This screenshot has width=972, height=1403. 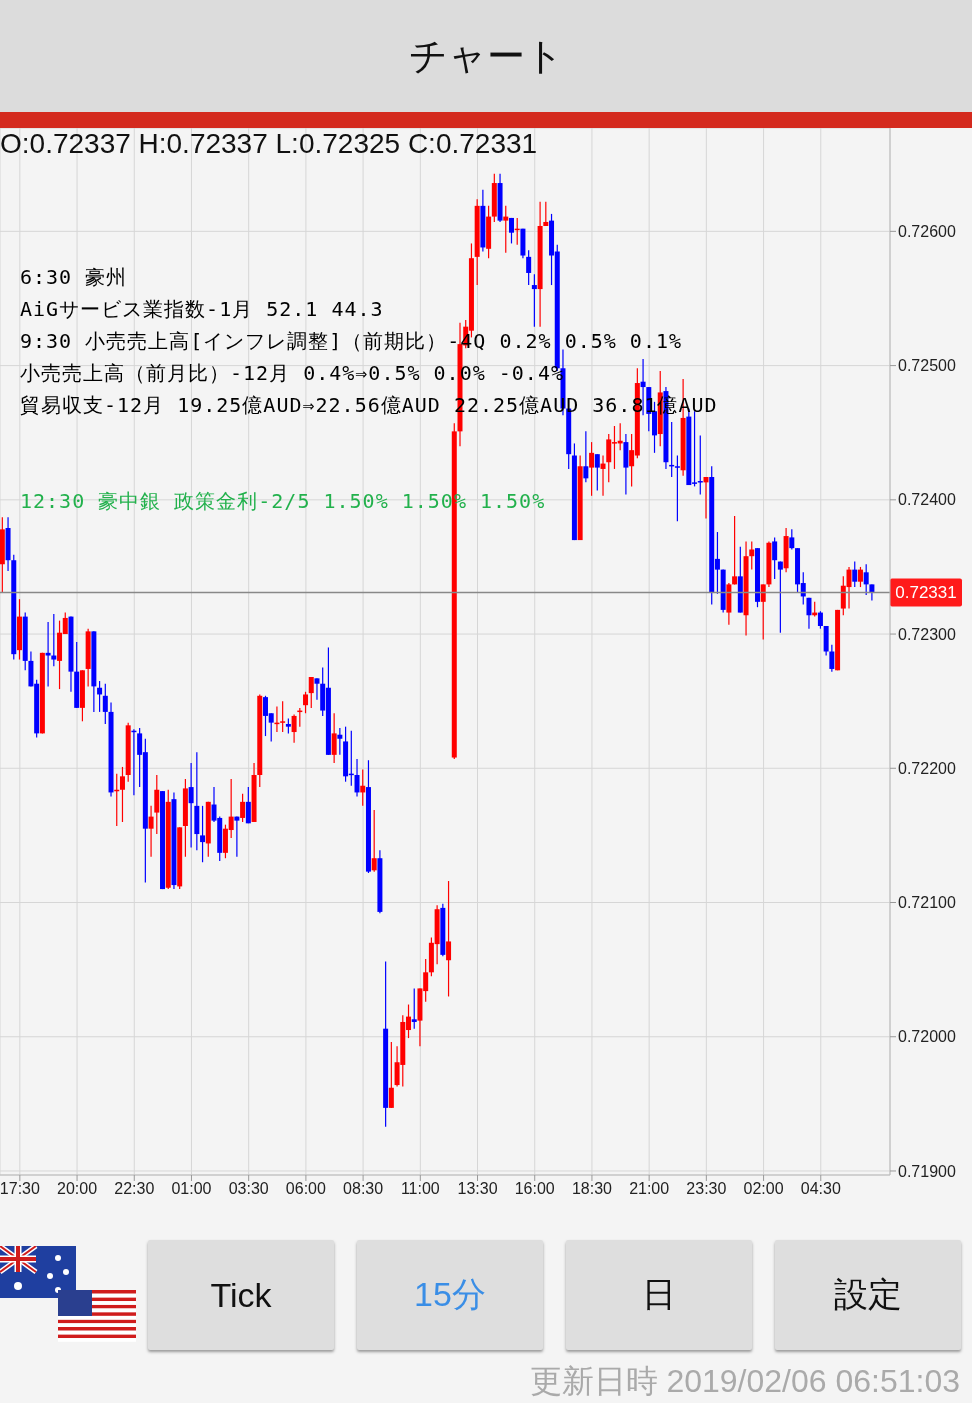 I want to click on x-tick-label: 11:00, so click(x=420, y=1189).